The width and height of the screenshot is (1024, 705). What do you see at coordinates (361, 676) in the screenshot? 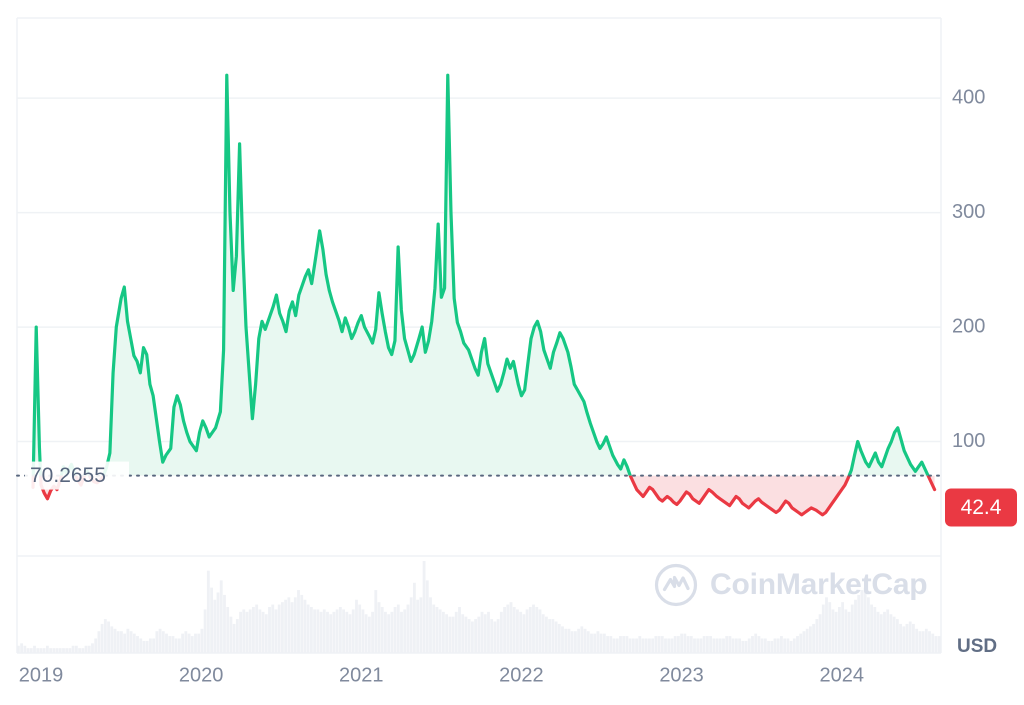
I see `x-axis-tick-label: 2021` at bounding box center [361, 676].